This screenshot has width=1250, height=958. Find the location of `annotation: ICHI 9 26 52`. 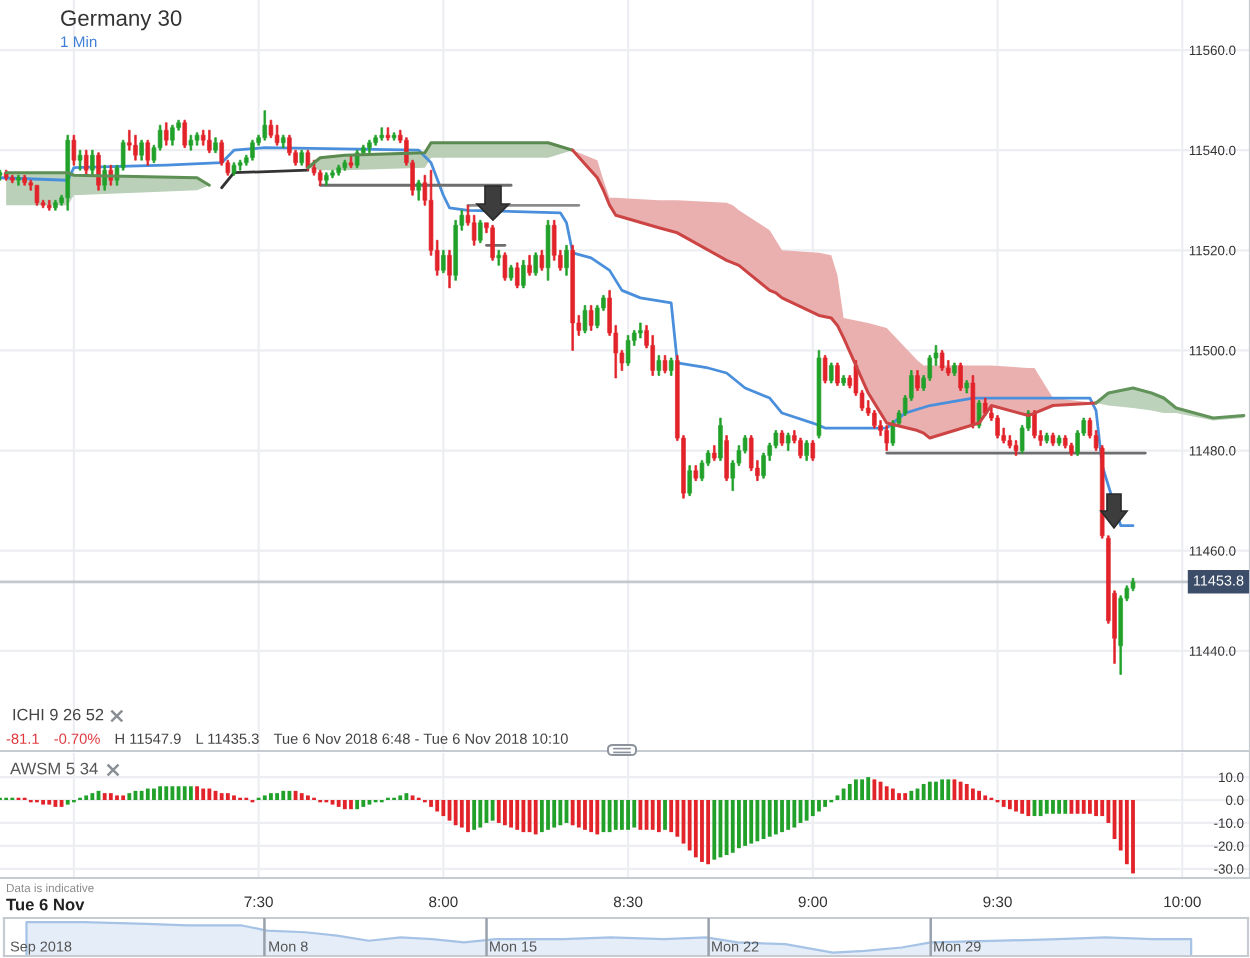

annotation: ICHI 9 26 52 is located at coordinates (58, 714).